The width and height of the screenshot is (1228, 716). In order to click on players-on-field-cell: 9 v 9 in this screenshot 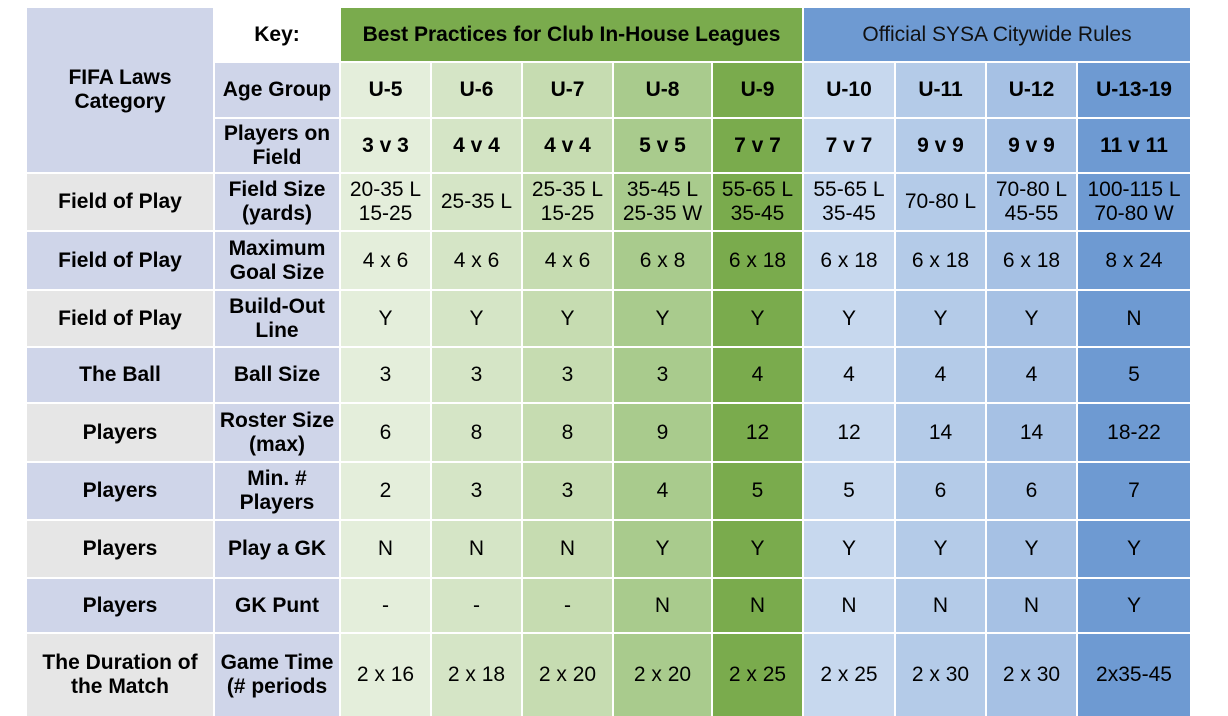, I will do `click(1031, 145)`.